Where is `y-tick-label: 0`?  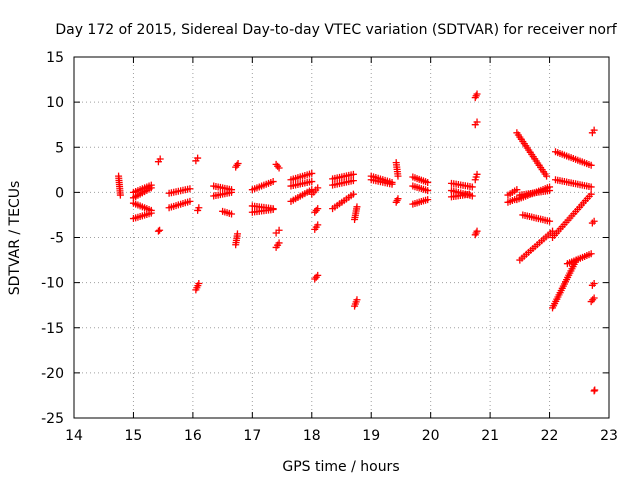 y-tick-label: 0 is located at coordinates (59, 193).